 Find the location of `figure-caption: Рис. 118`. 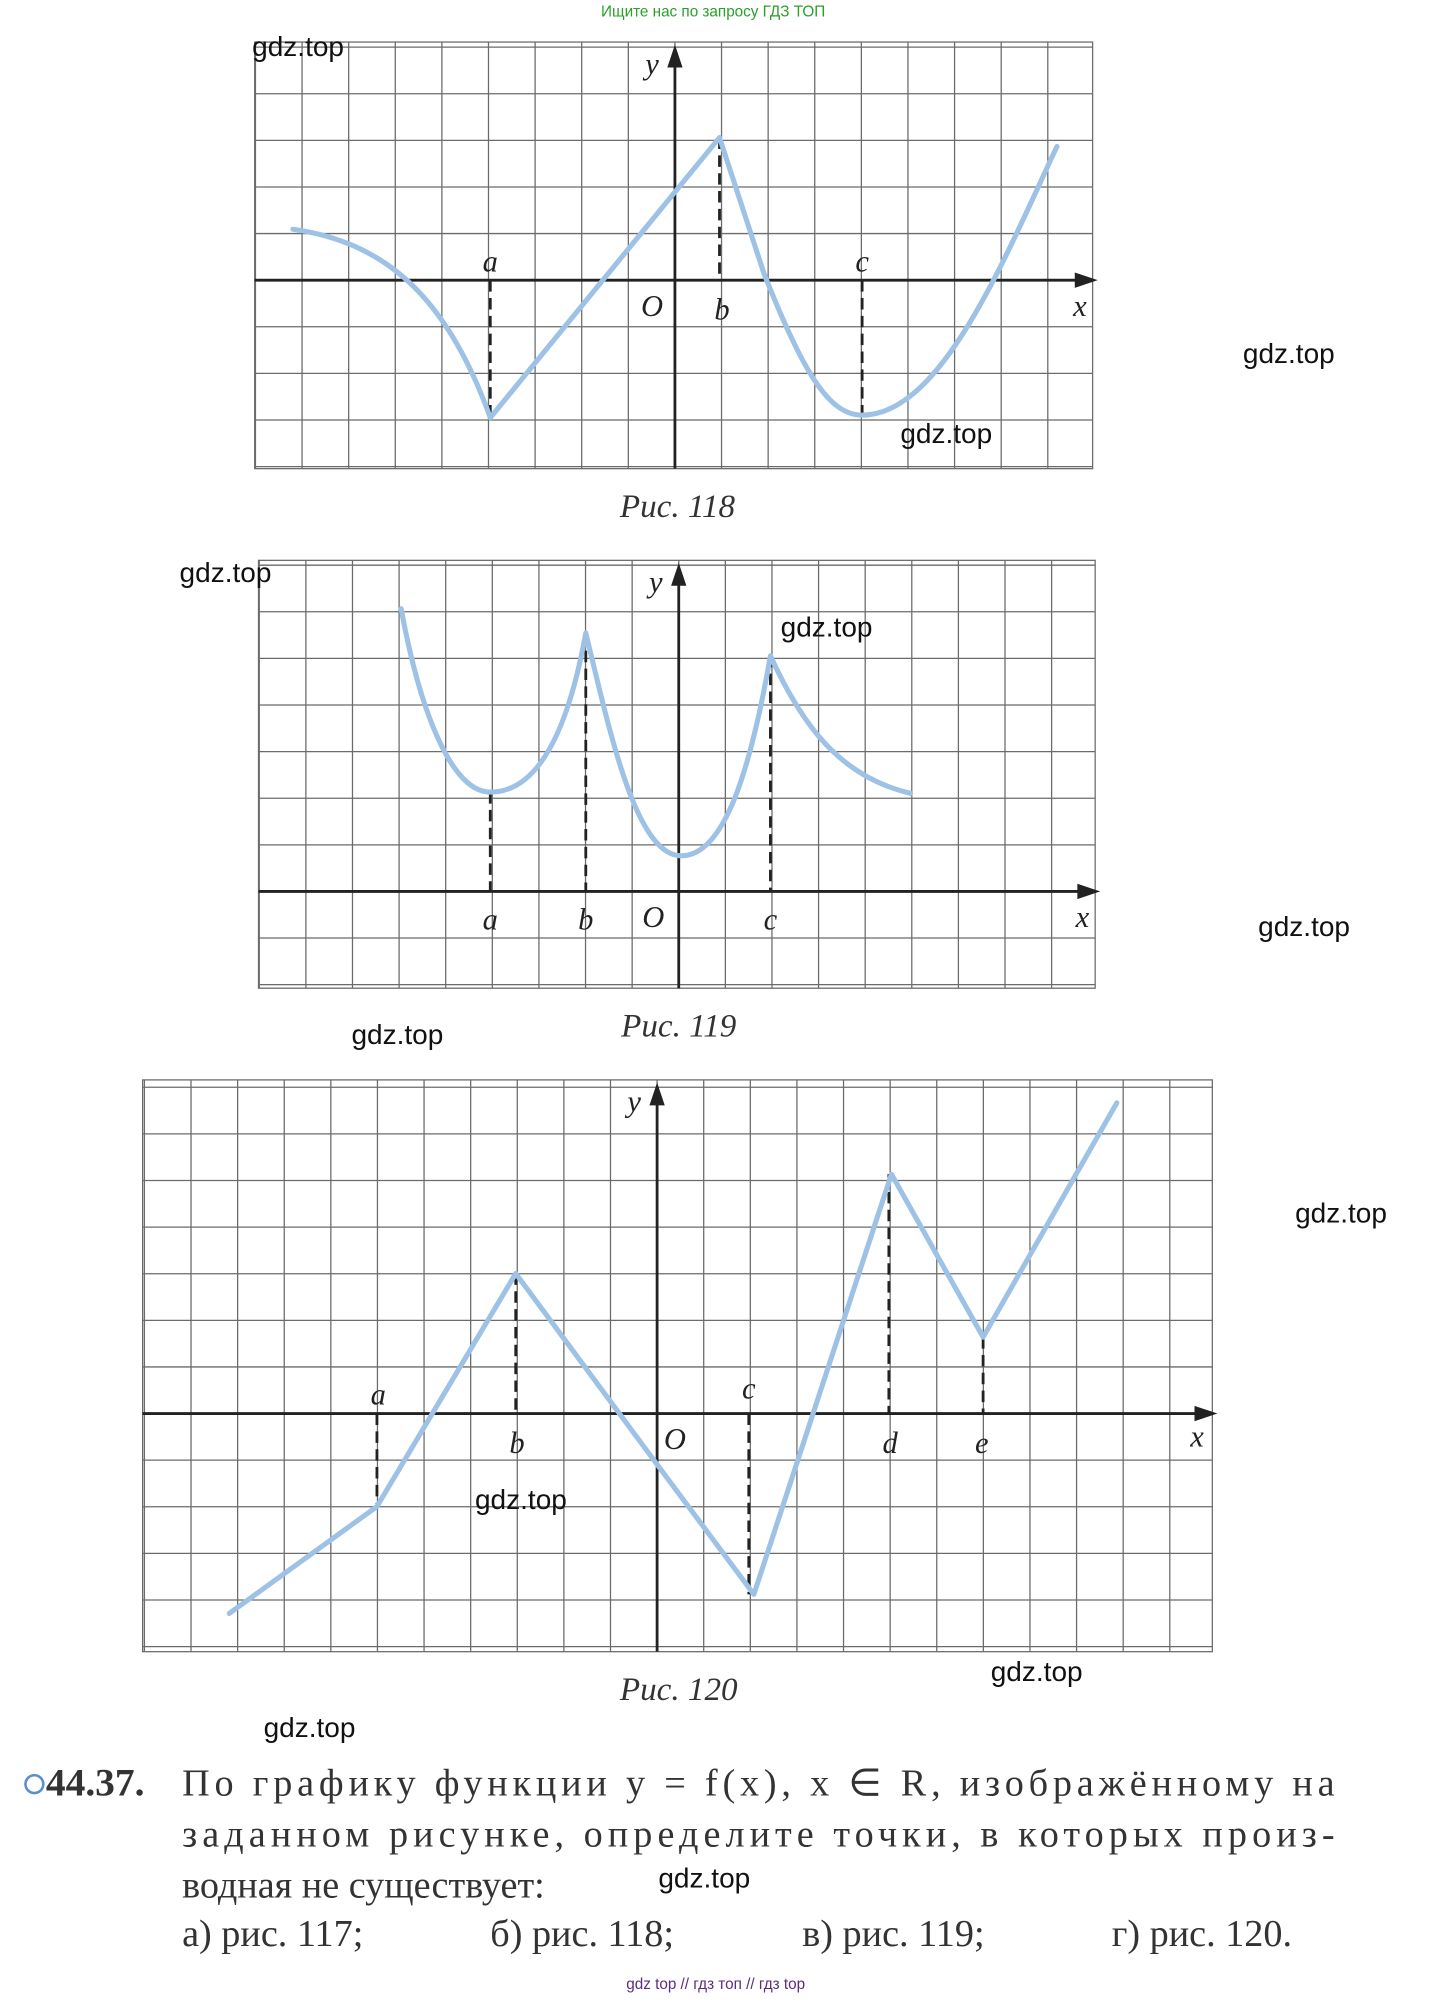

figure-caption: Рис. 118 is located at coordinates (677, 507).